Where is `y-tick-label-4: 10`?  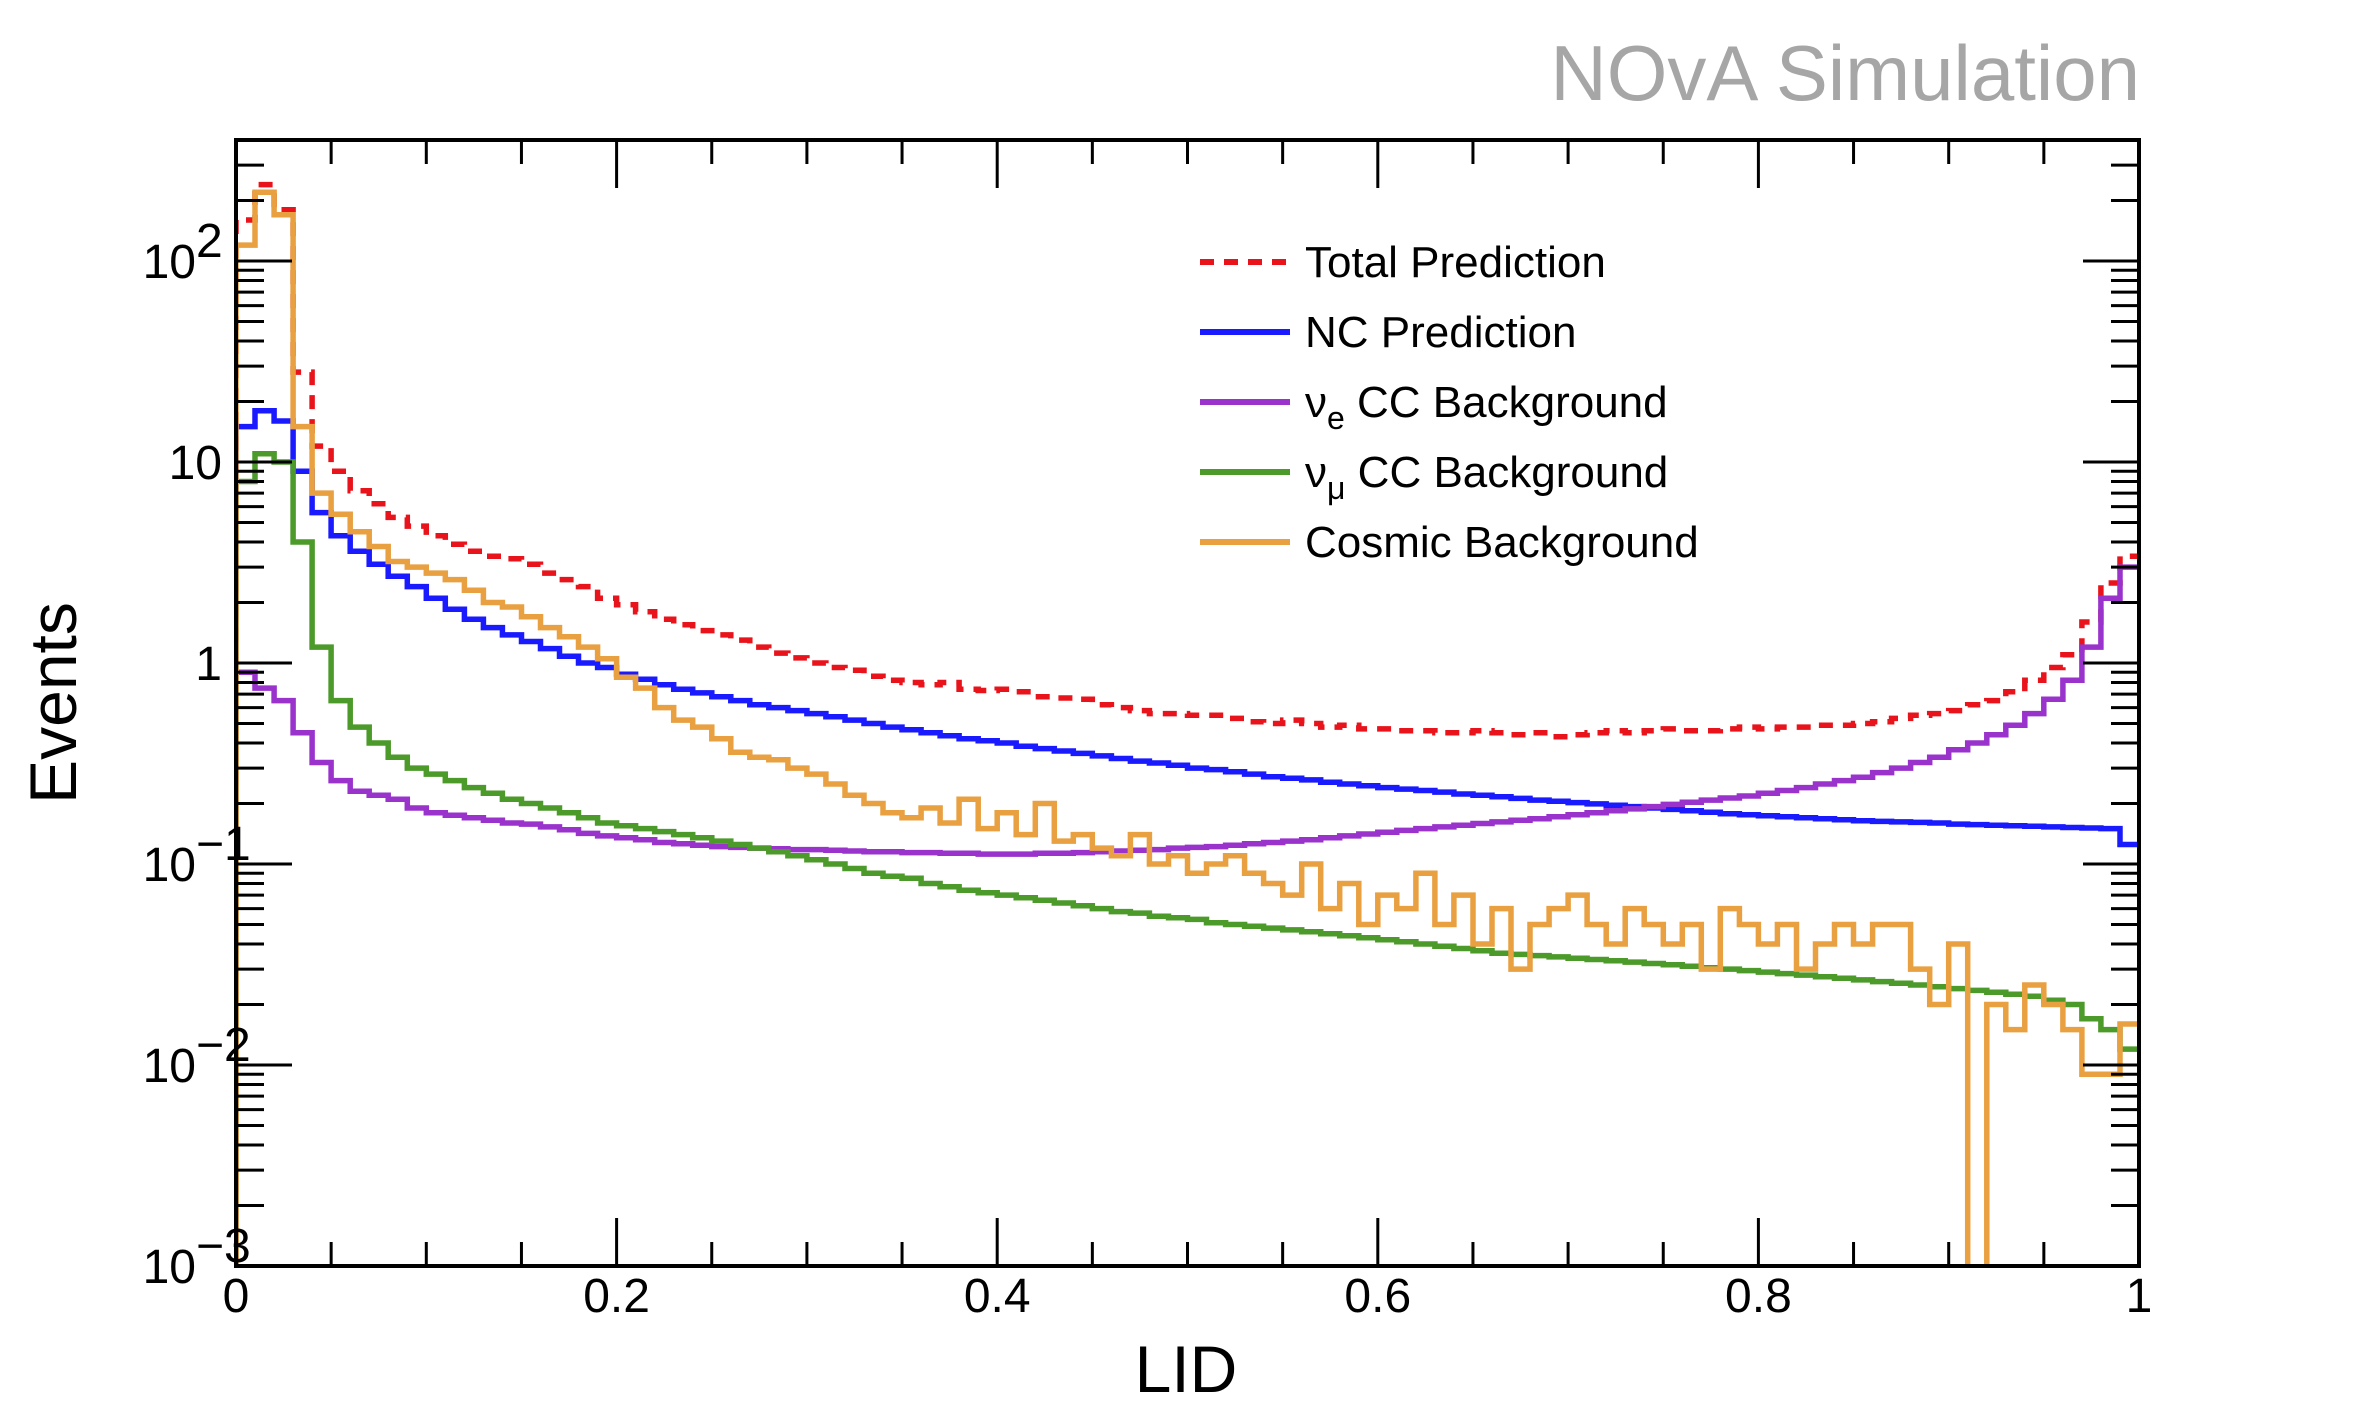 y-tick-label-4: 10 is located at coordinates (195, 463).